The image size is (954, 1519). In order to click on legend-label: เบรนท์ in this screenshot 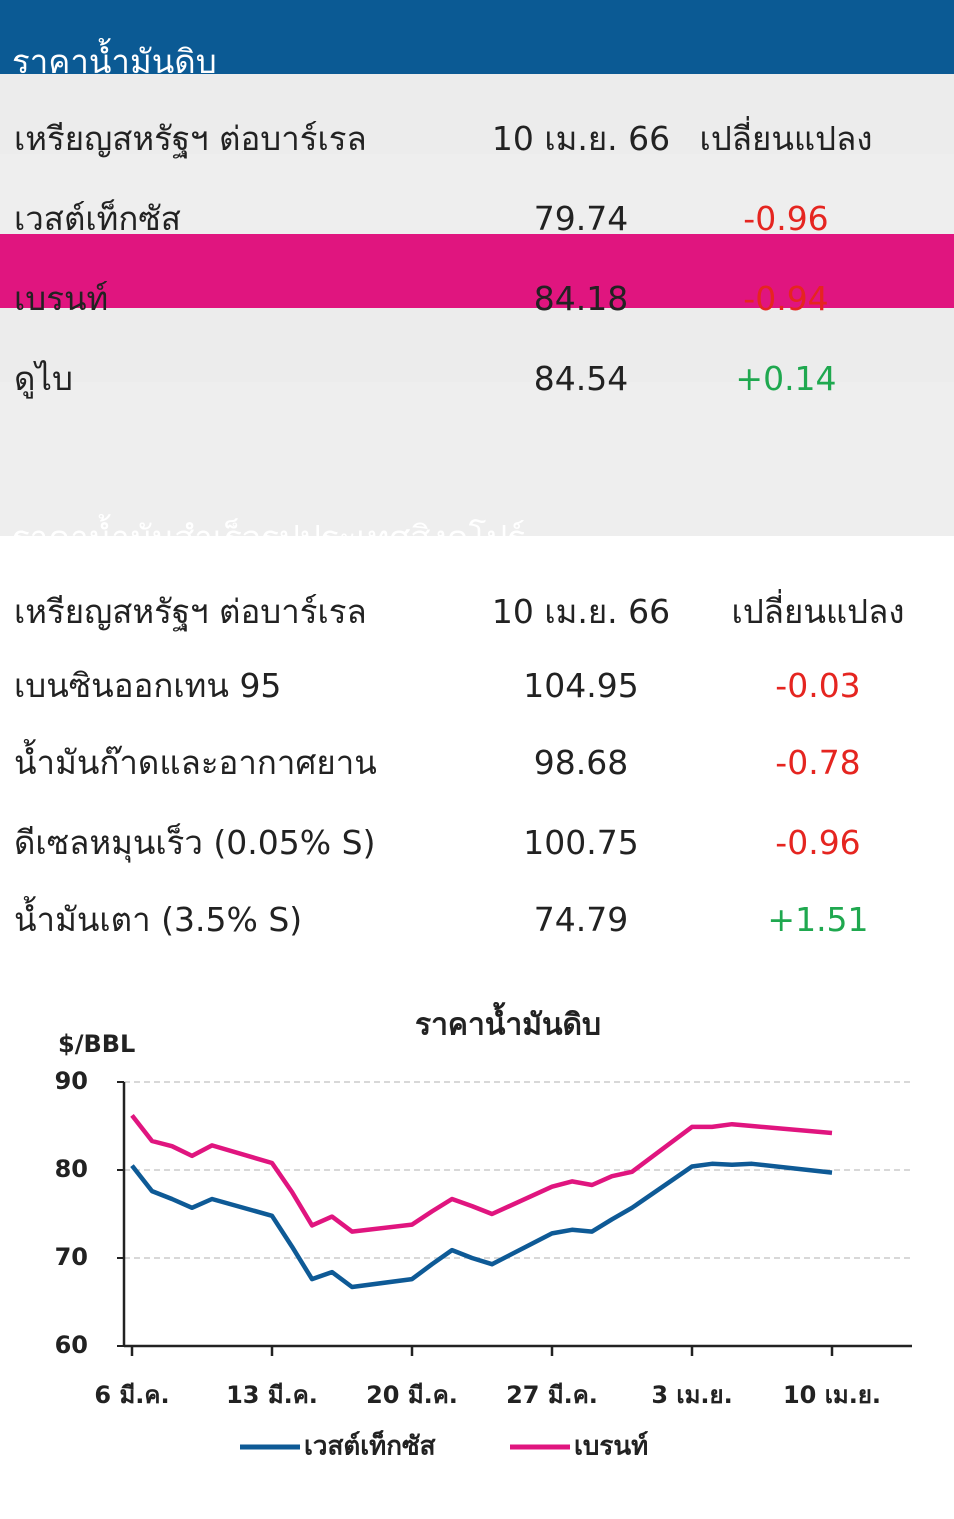, I will do `click(611, 1446)`.